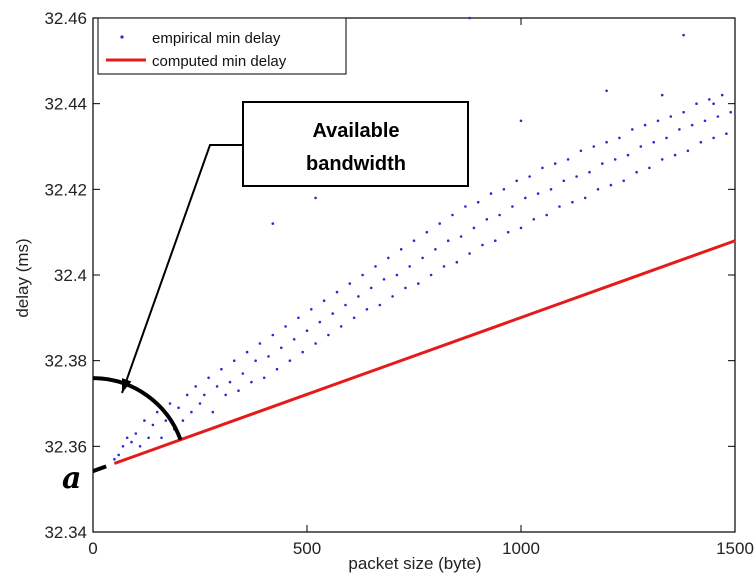 The height and width of the screenshot is (574, 755). Describe the element at coordinates (65, 18) in the screenshot. I see `y-tick-label: 32.46` at that location.